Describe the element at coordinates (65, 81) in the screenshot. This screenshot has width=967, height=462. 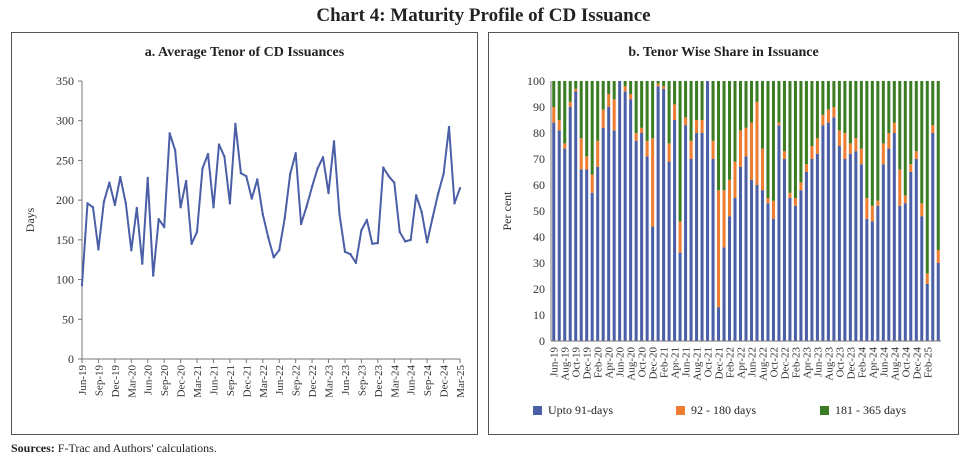
I see `y-tick-label: 350` at that location.